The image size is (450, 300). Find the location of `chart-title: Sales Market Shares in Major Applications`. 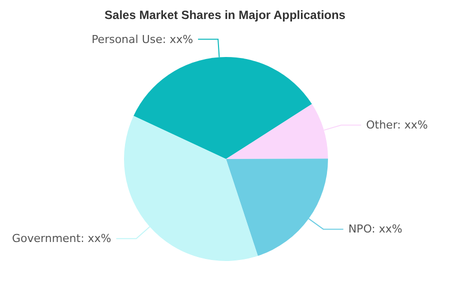

chart-title: Sales Market Shares in Major Applications is located at coordinates (225, 15).